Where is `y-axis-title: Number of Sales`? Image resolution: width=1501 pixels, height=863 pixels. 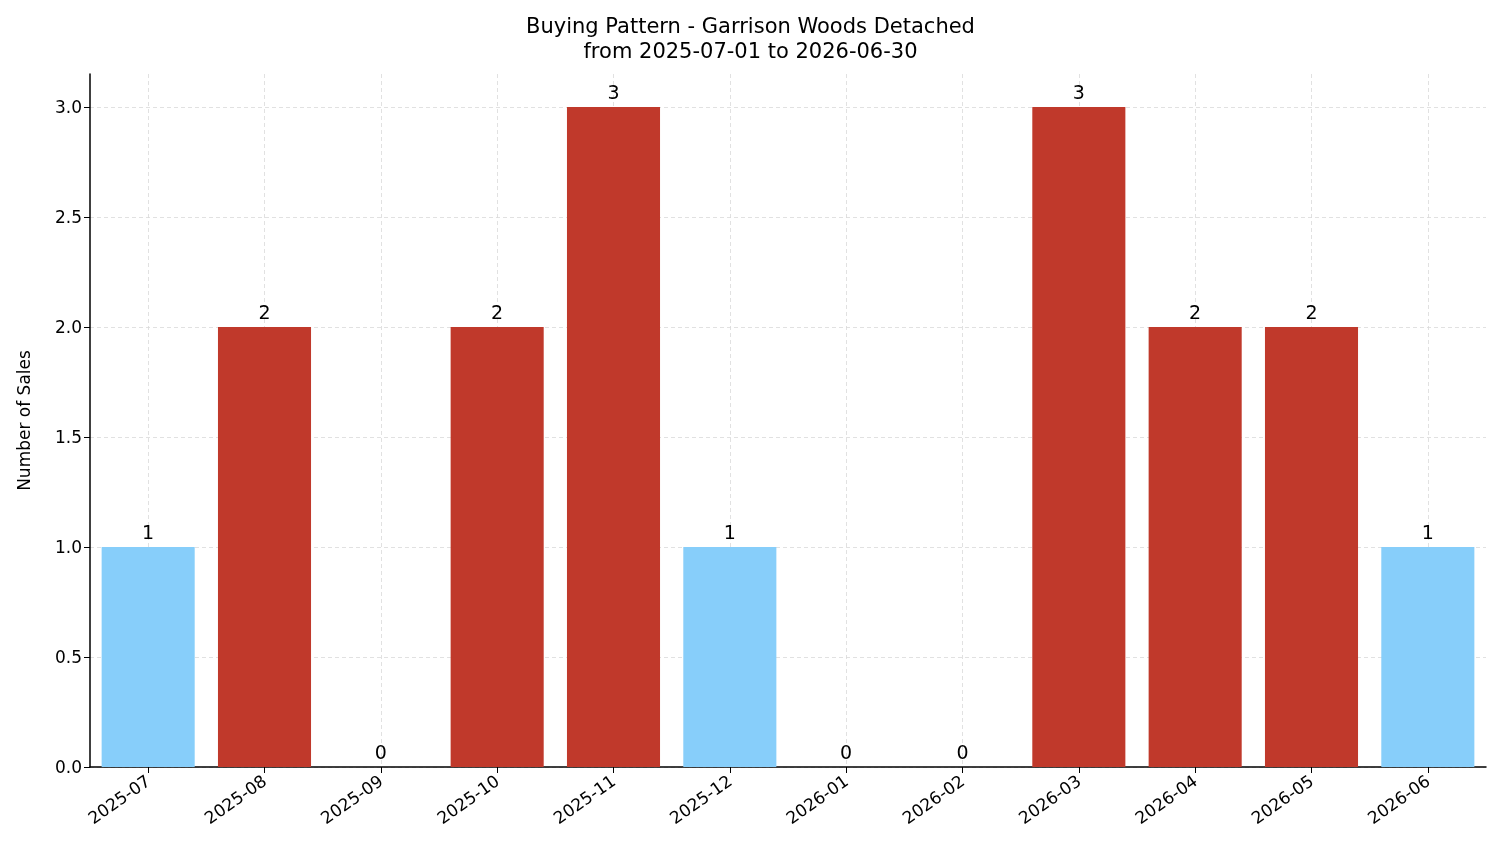 y-axis-title: Number of Sales is located at coordinates (23, 420).